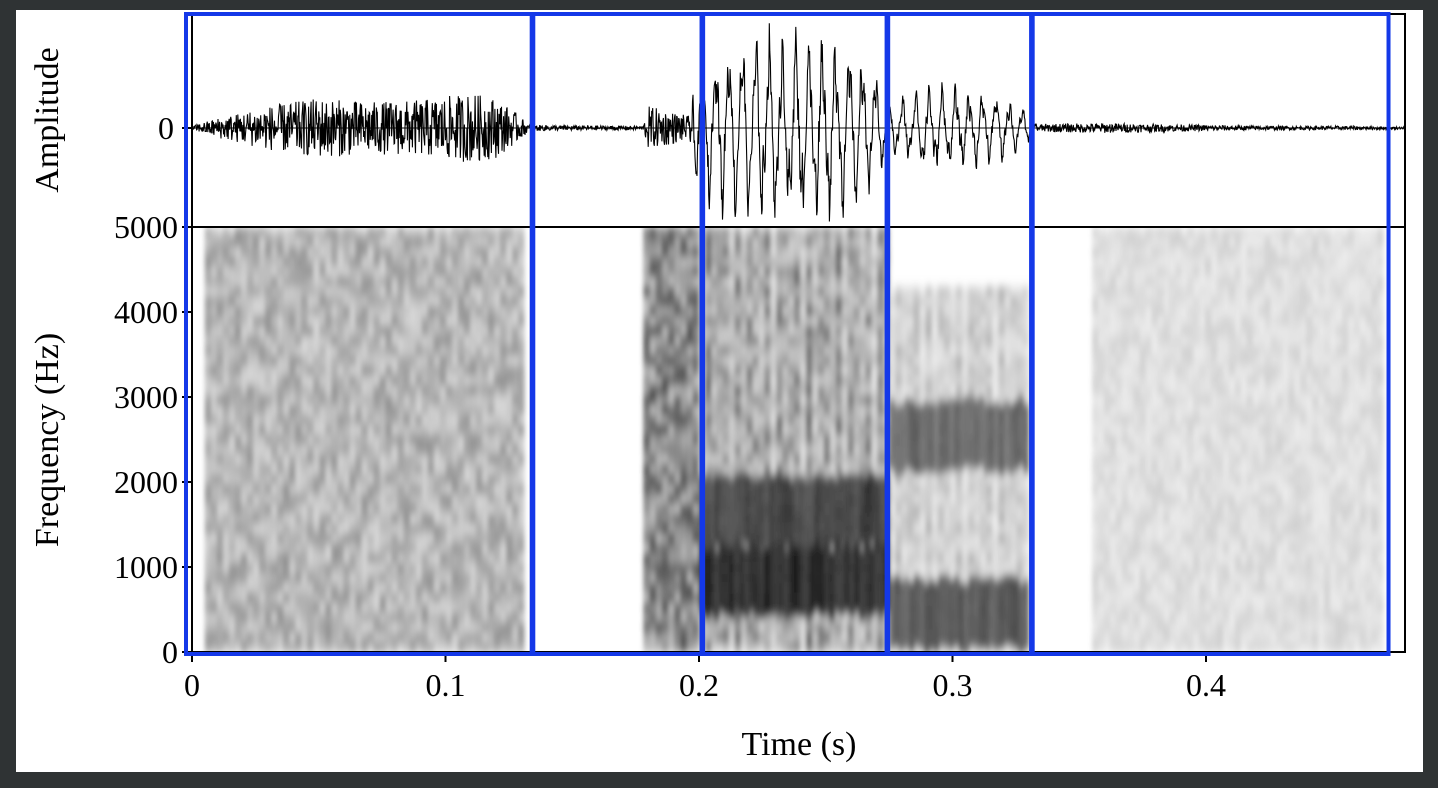 This screenshot has width=1438, height=788. Describe the element at coordinates (699, 685) in the screenshot. I see `time-tick-label: 0.2` at that location.